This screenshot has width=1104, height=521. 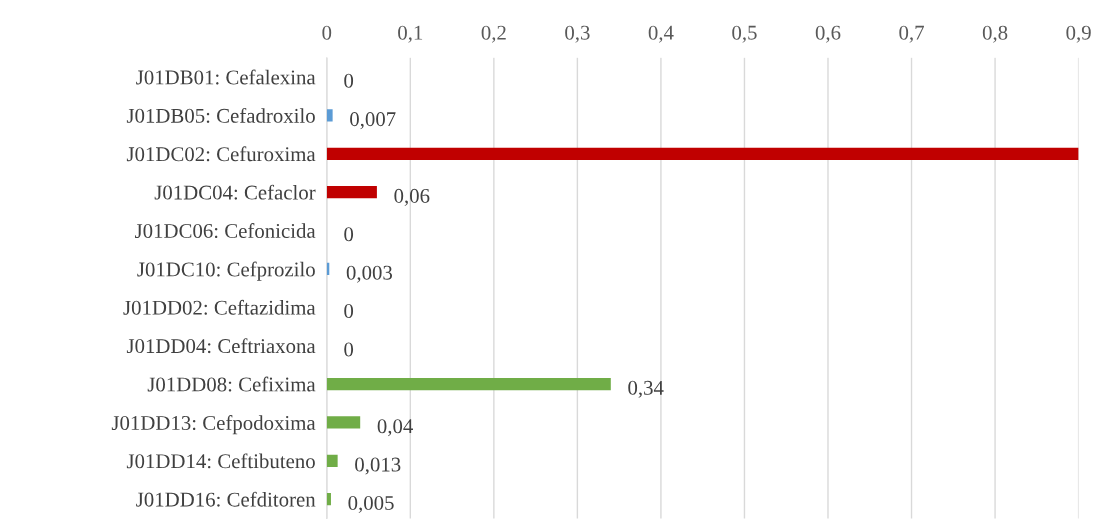 What do you see at coordinates (220, 115) in the screenshot?
I see `y-tick-label: J01DB05: Cefadroxilo` at bounding box center [220, 115].